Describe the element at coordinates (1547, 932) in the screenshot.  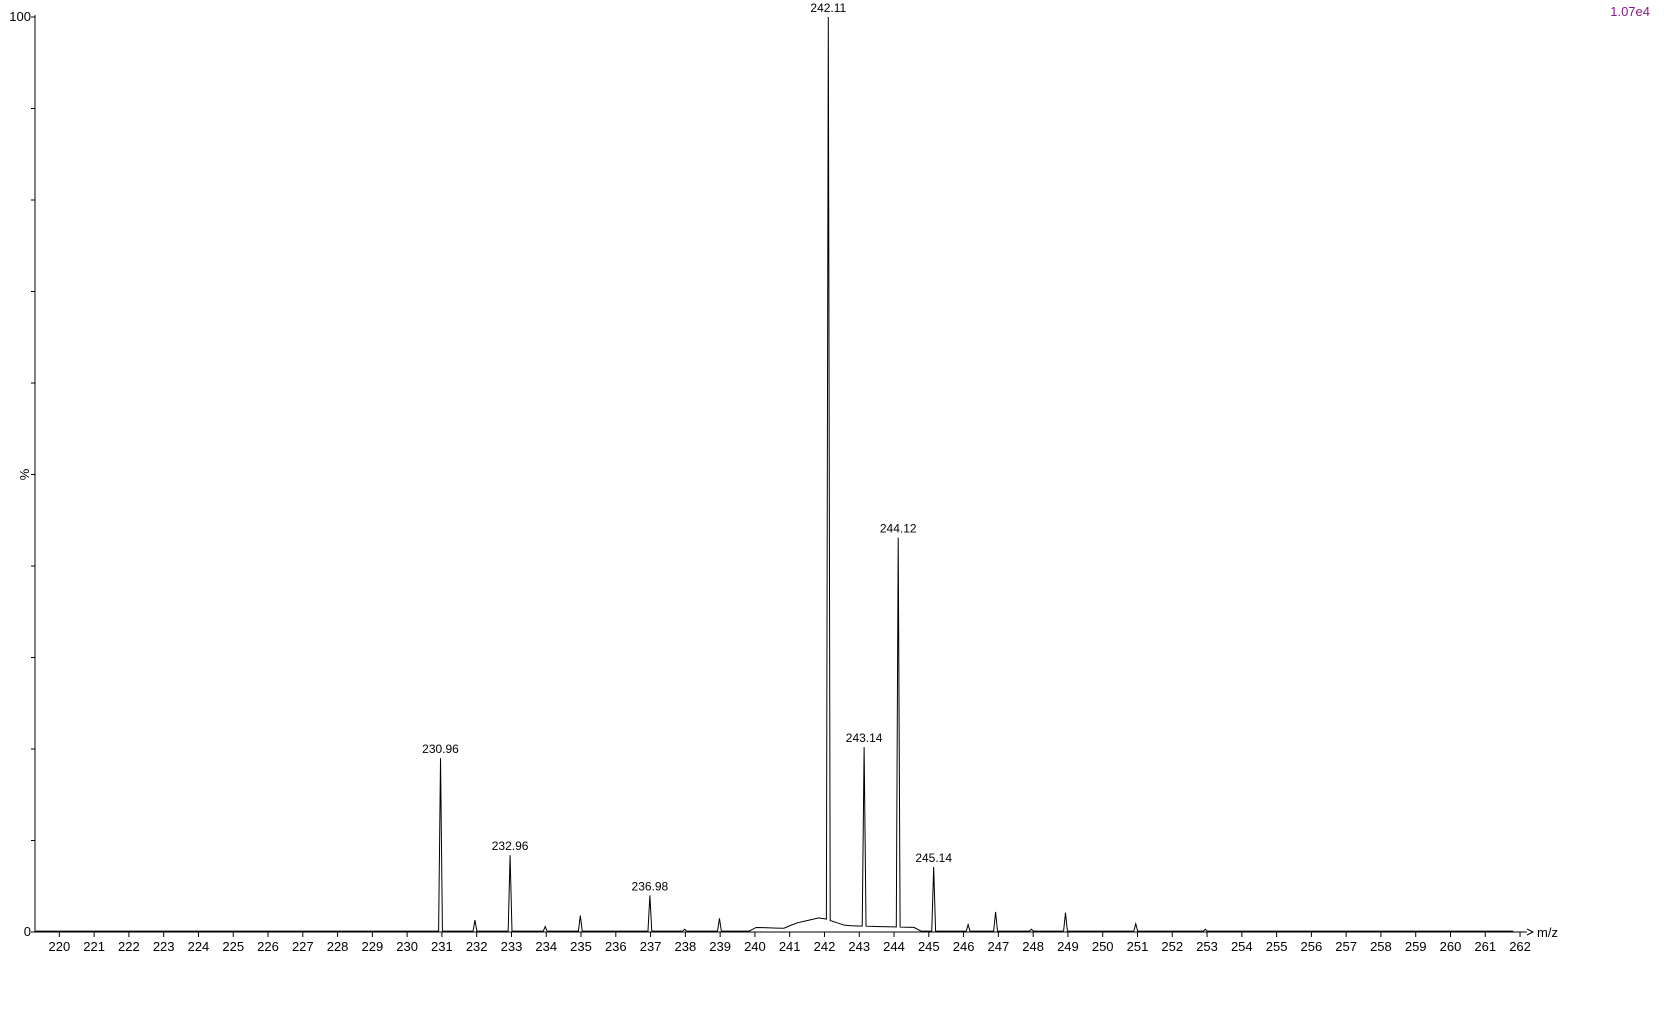
I see `x-axis-label: m/z` at that location.